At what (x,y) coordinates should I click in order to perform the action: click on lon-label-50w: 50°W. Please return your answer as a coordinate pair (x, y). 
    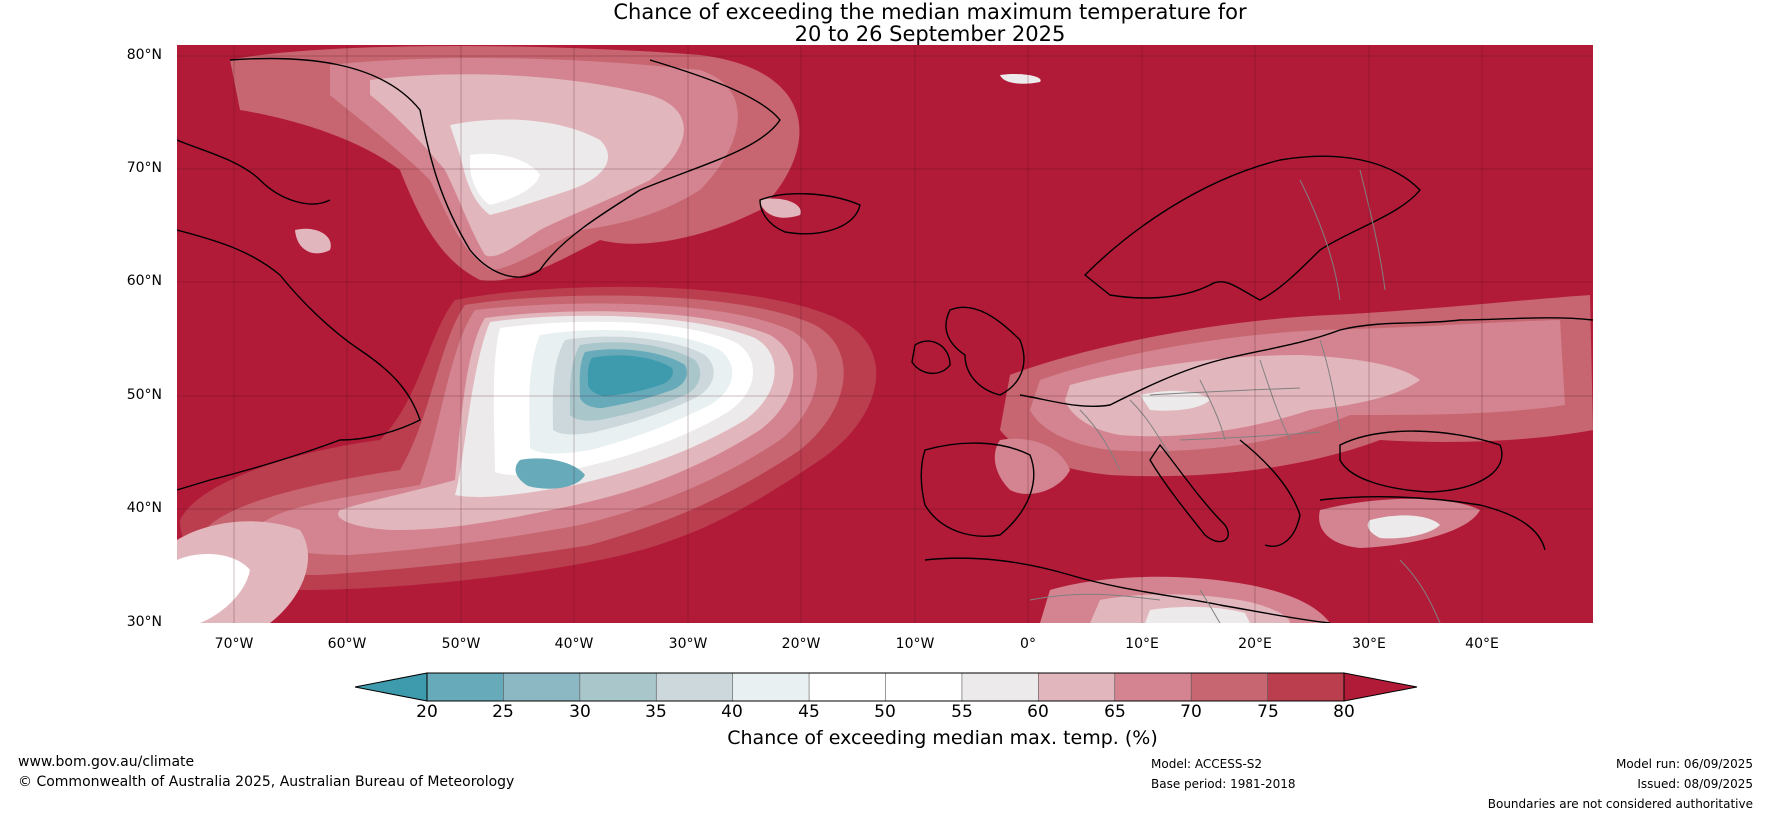
    Looking at the image, I should click on (461, 644).